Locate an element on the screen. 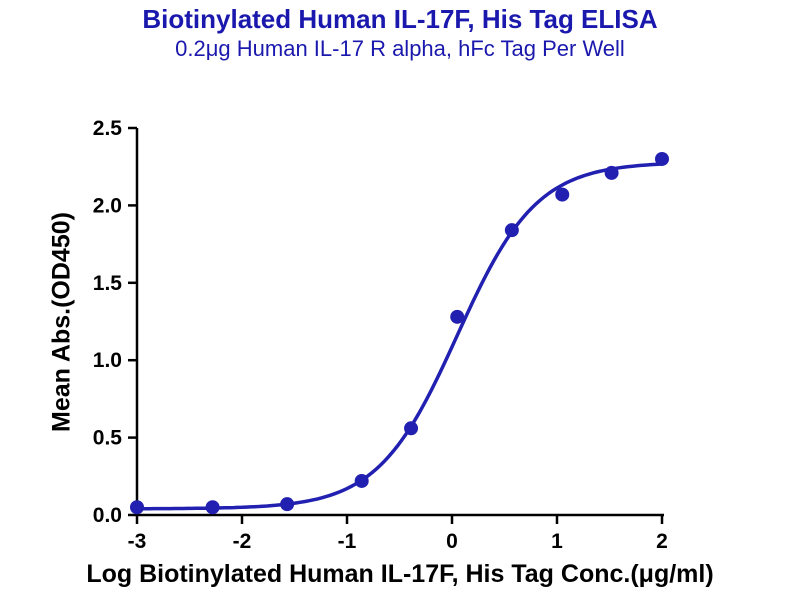 The height and width of the screenshot is (600, 800). x-tick-label: 0 is located at coordinates (452, 541).